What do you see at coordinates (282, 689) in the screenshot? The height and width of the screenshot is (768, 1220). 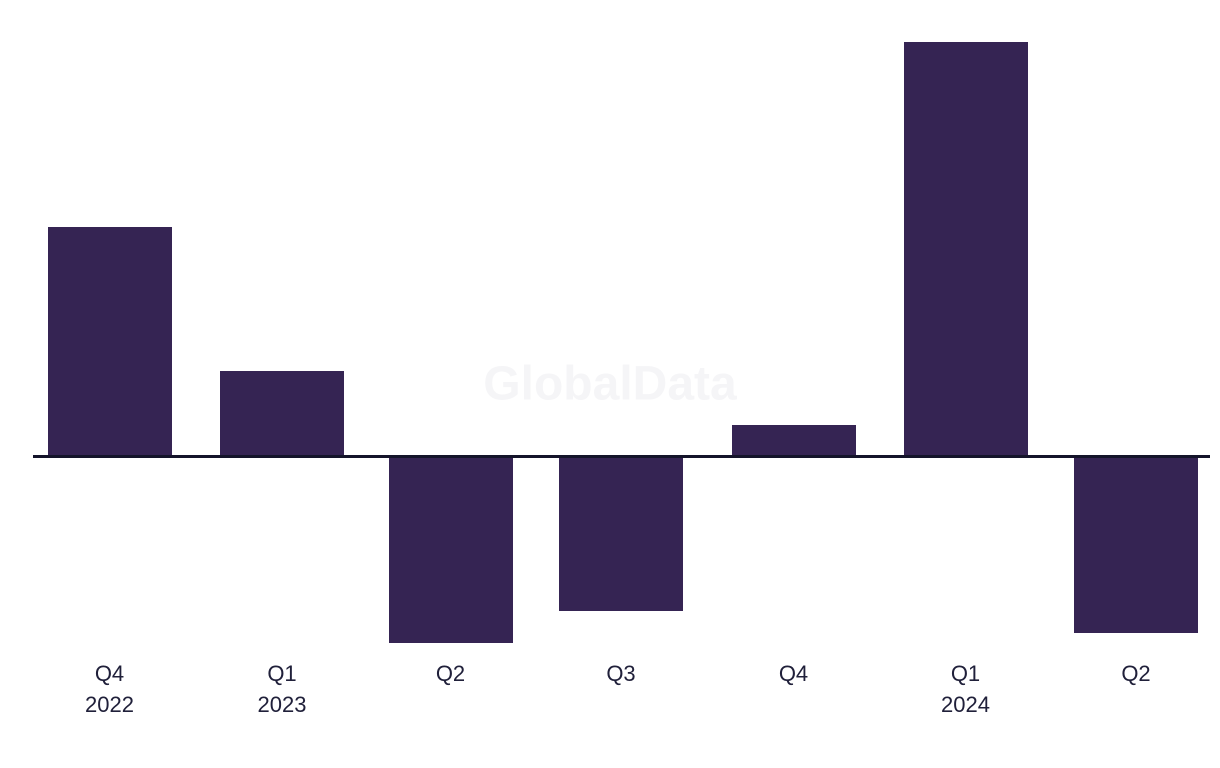 I see `x-axis-label-q1-2023: Q1 2023` at bounding box center [282, 689].